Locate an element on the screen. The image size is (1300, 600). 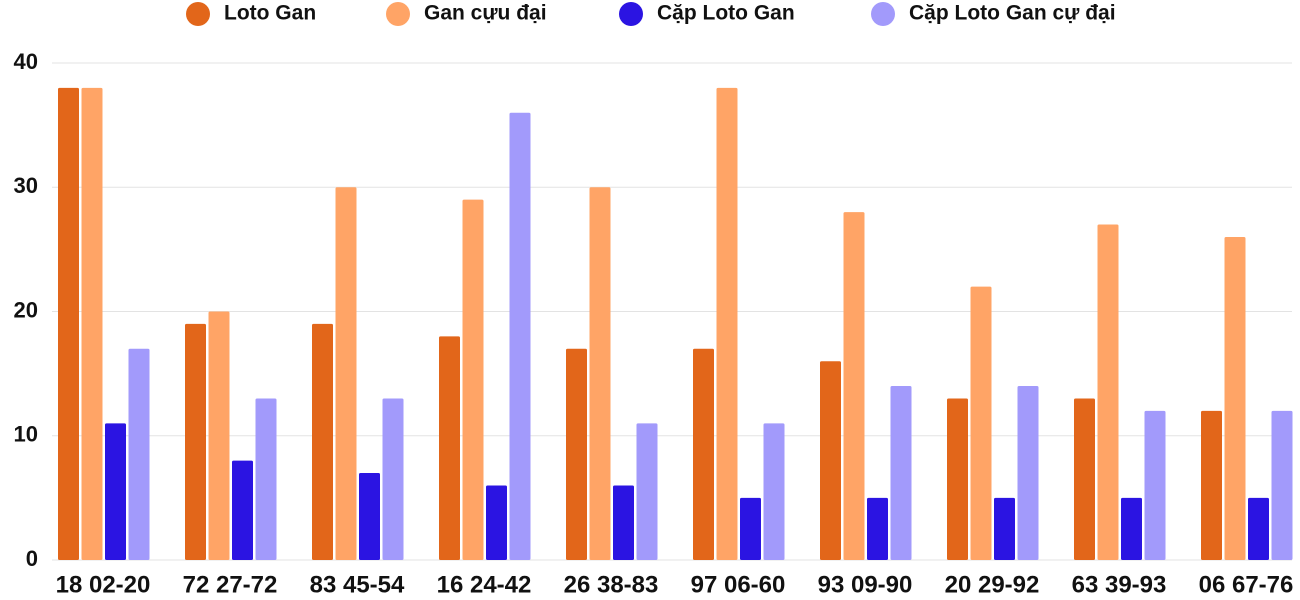
x-tick-label: 20 29-92 is located at coordinates (992, 584).